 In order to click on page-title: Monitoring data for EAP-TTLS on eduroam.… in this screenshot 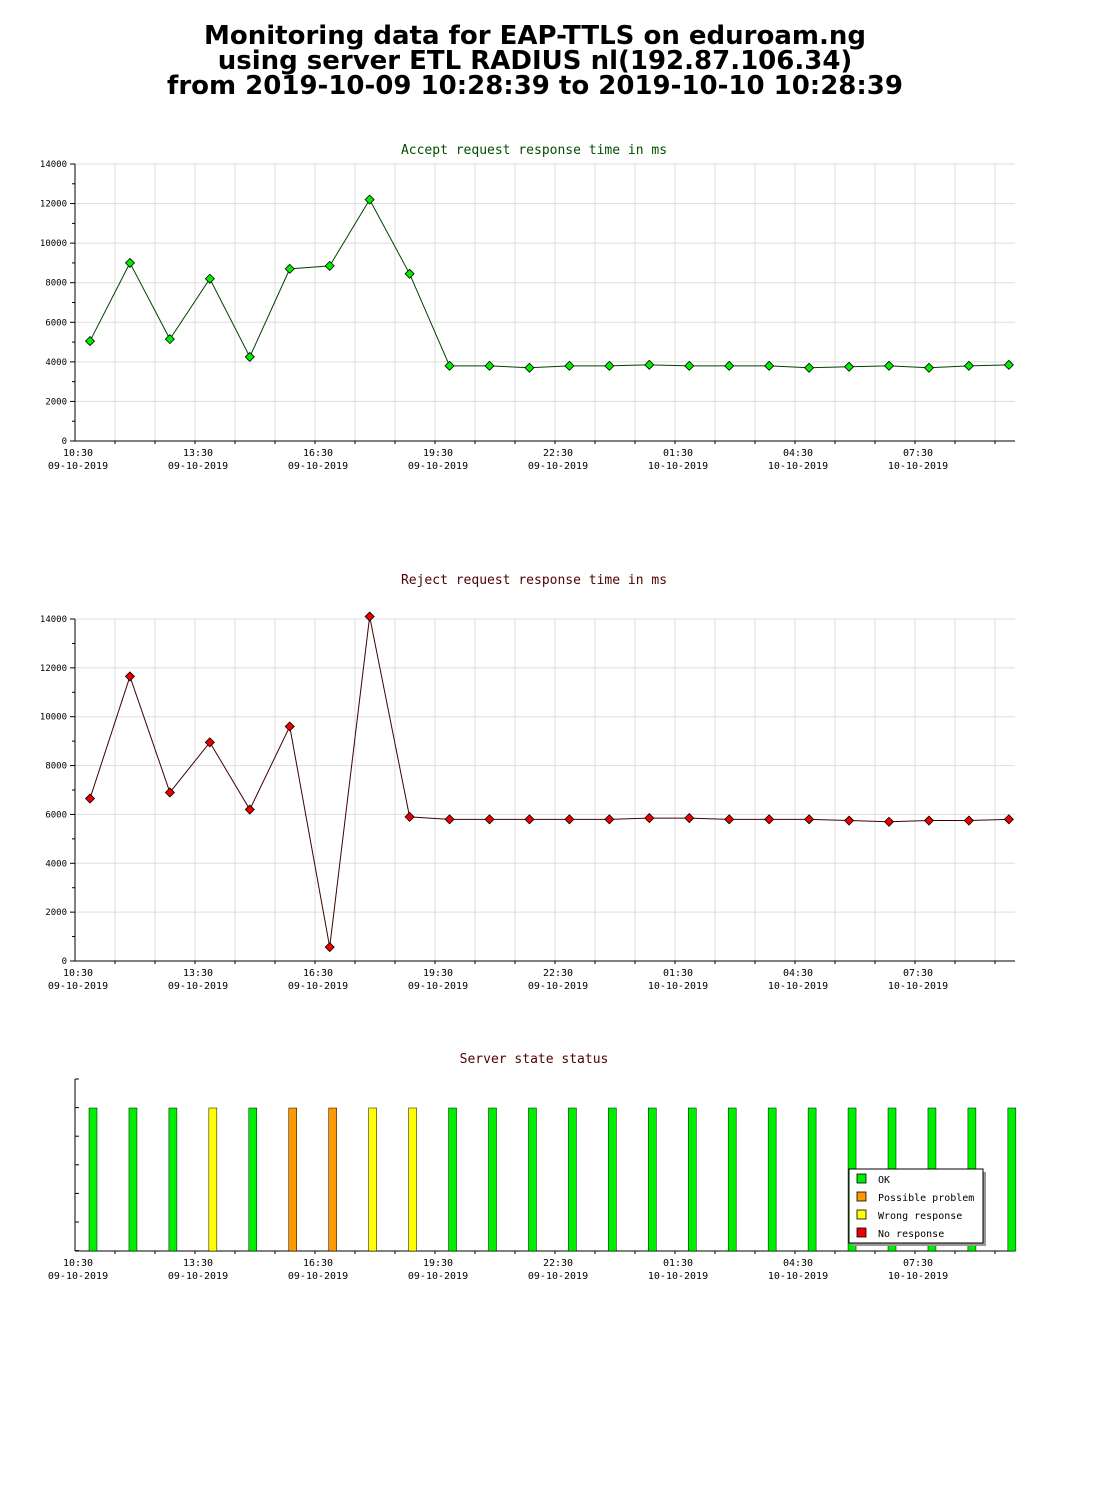, I will do `click(535, 60)`.